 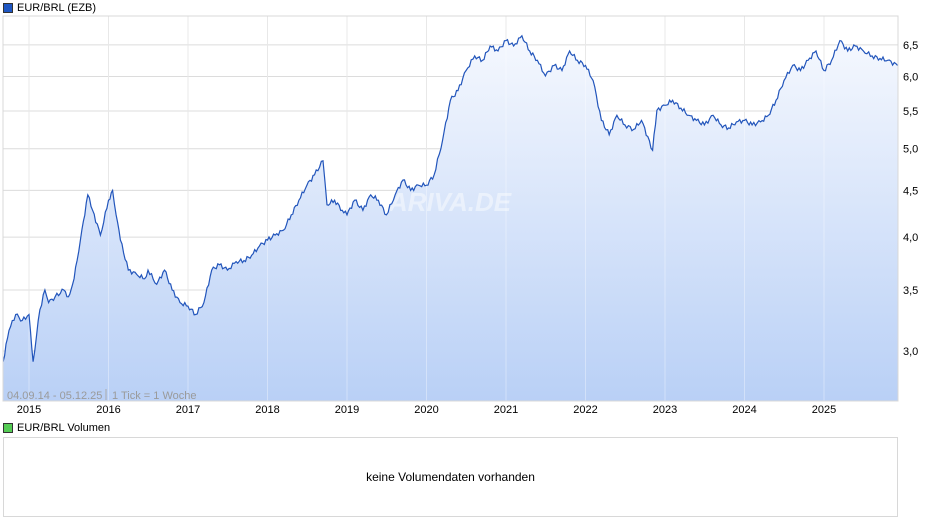 I want to click on y-tick-label: 4,0, so click(x=910, y=238).